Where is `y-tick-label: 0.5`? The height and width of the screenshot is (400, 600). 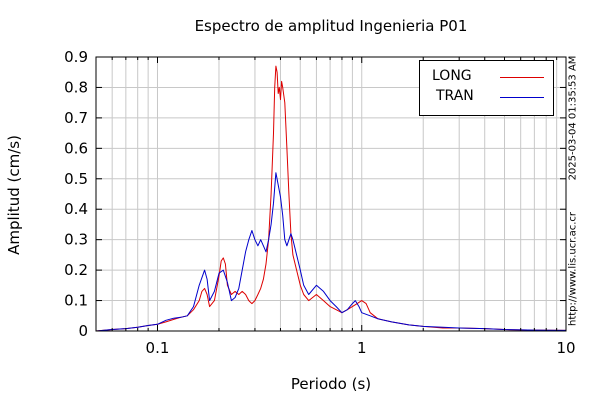
y-tick-label: 0.5 is located at coordinates (76, 179).